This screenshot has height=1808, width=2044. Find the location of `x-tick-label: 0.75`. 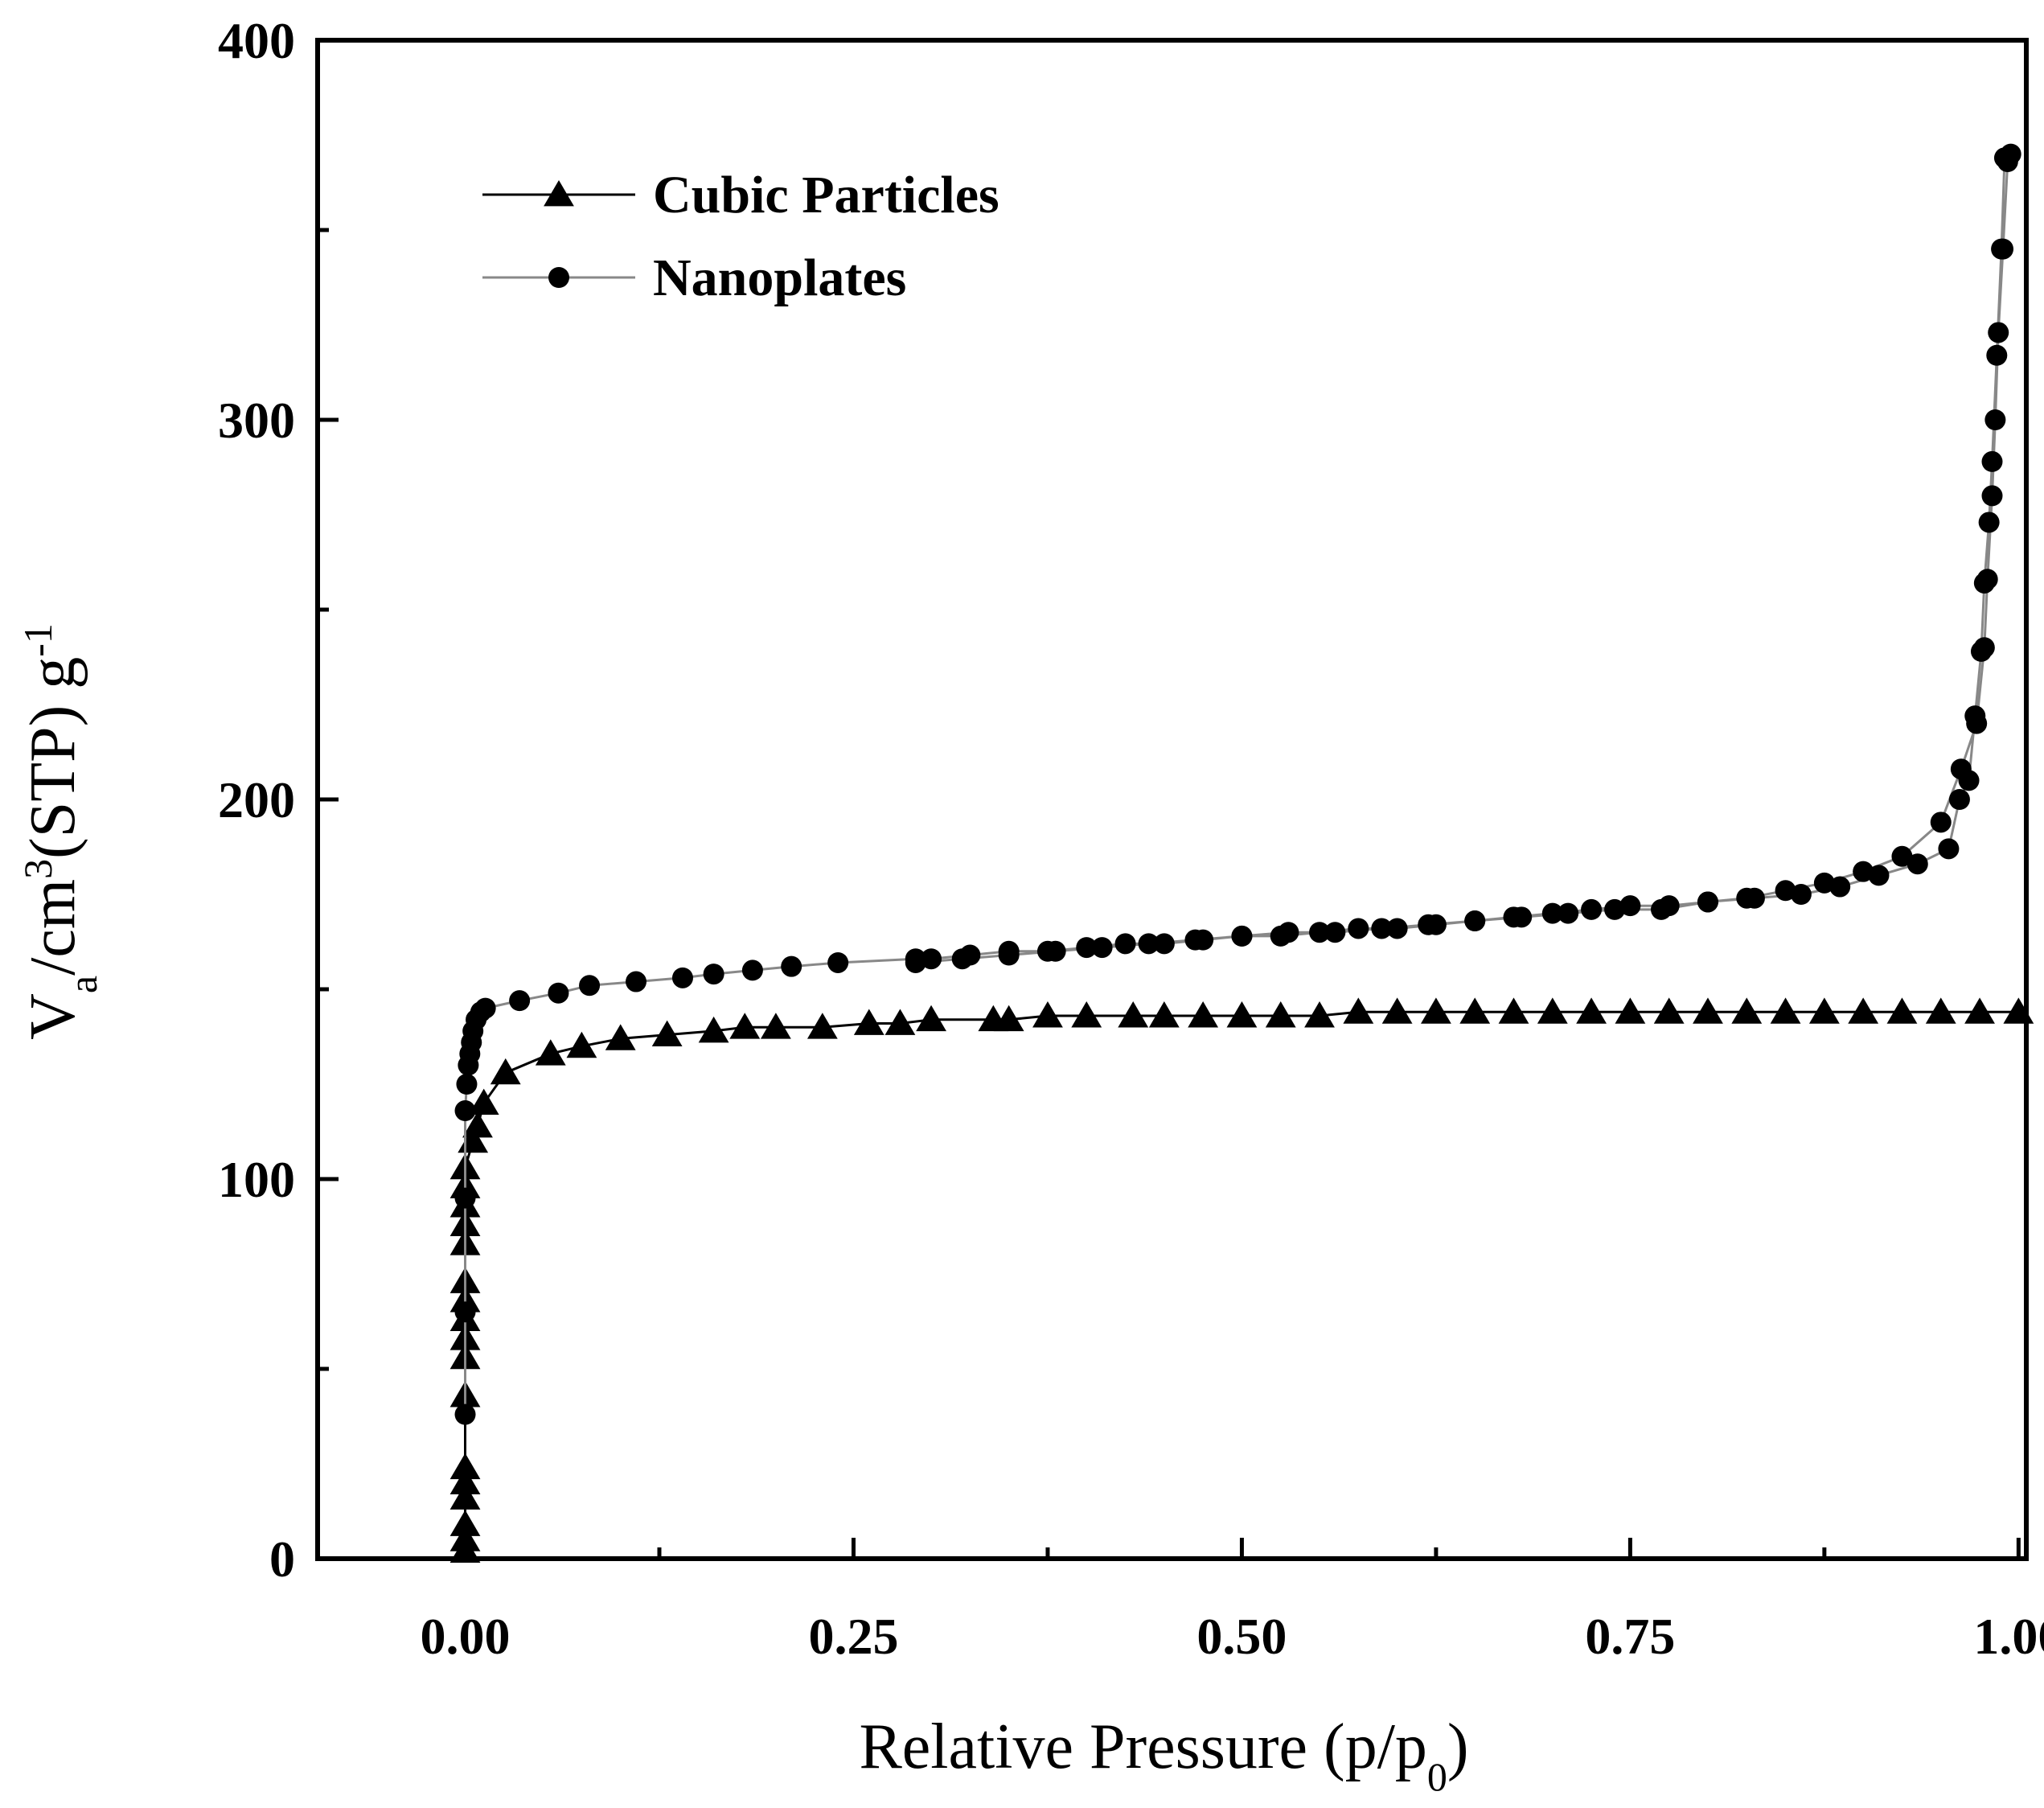

x-tick-label: 0.75 is located at coordinates (1630, 1636).